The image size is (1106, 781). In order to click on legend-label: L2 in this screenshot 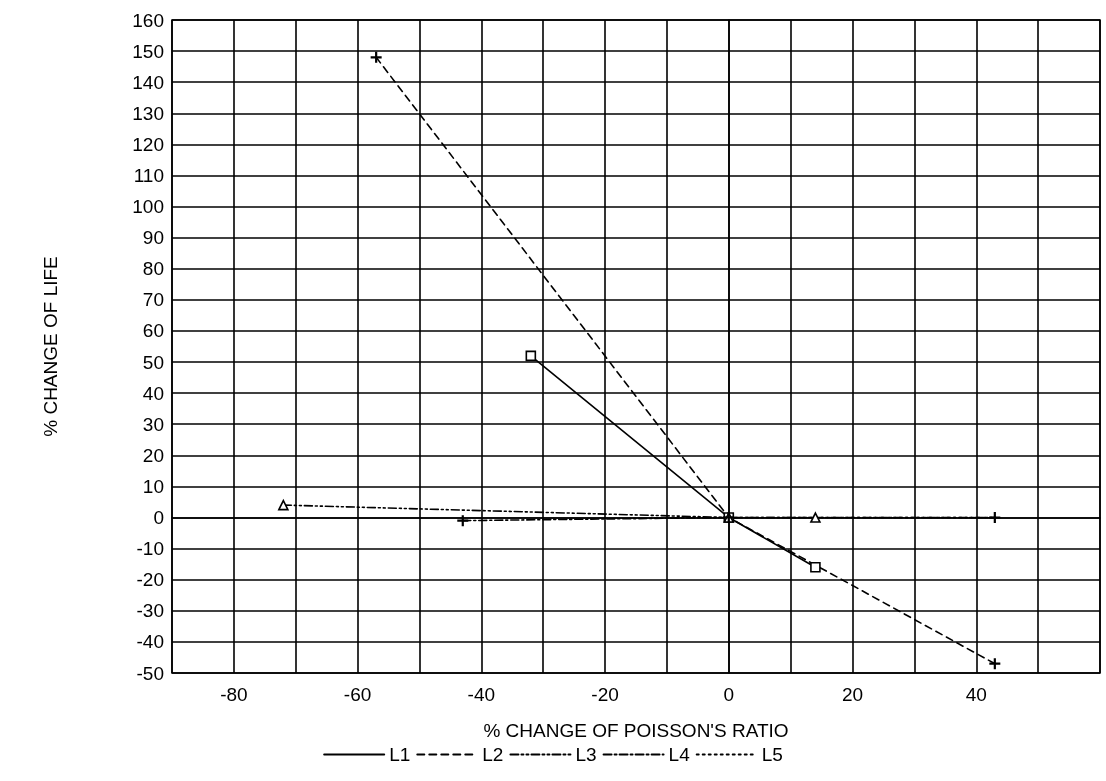, I will do `click(493, 754)`.